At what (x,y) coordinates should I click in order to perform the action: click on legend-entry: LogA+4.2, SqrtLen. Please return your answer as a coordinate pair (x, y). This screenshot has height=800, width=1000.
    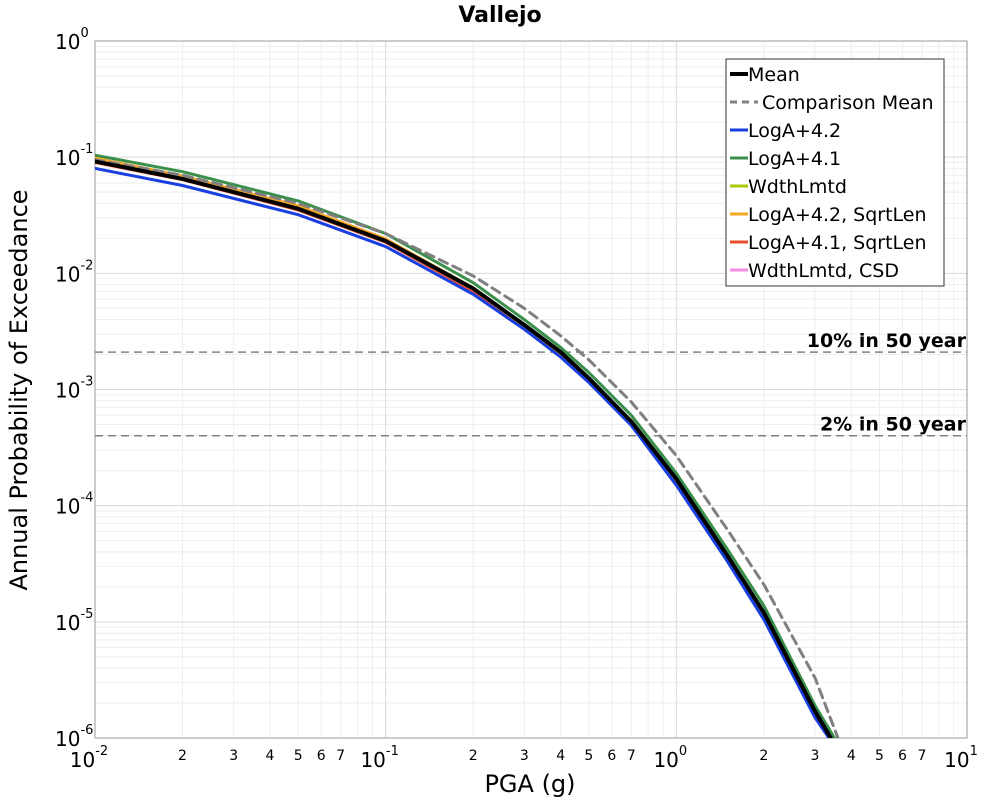
    Looking at the image, I should click on (837, 215).